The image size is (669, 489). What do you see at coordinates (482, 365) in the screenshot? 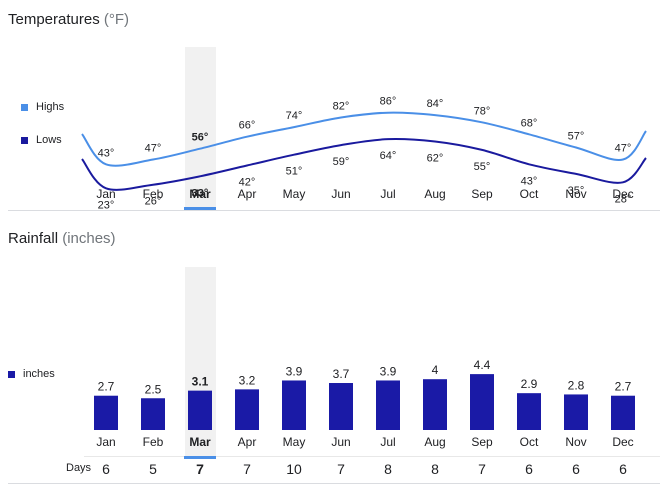
I see `rain-value-label-sep: 4.4` at bounding box center [482, 365].